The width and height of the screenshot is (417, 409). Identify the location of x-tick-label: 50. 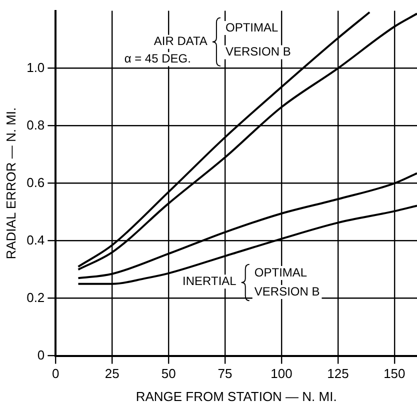
(168, 374).